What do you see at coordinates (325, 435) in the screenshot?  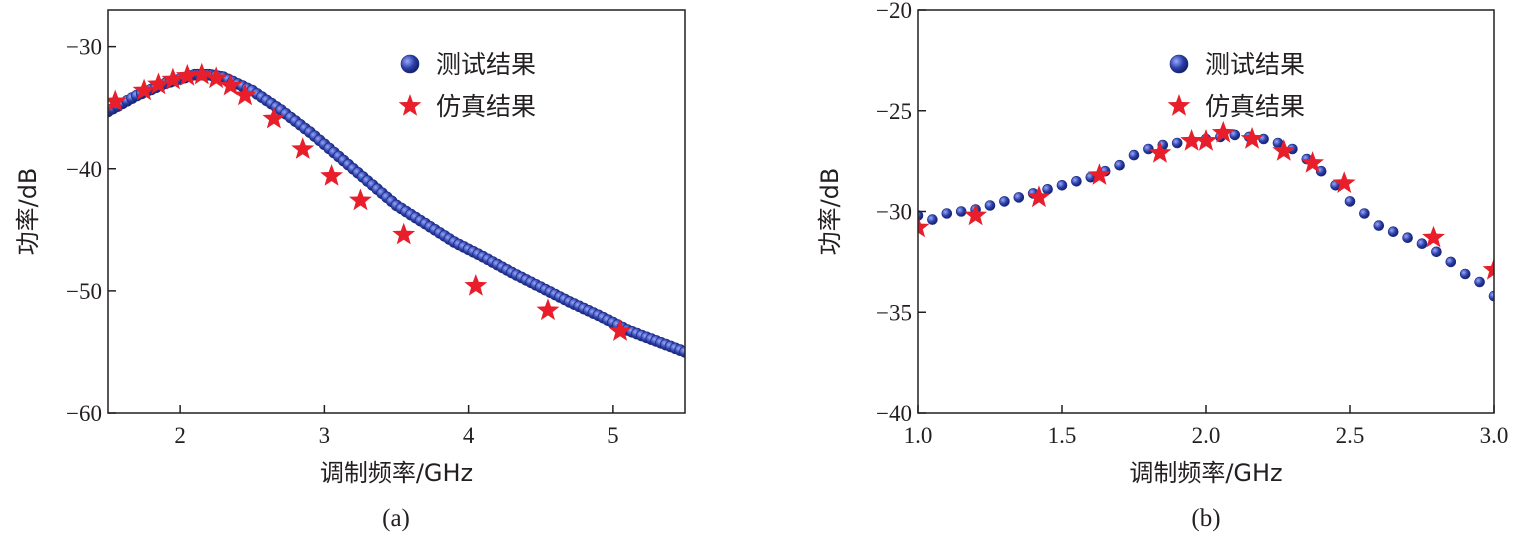 I see `x-tick-label: 3` at bounding box center [325, 435].